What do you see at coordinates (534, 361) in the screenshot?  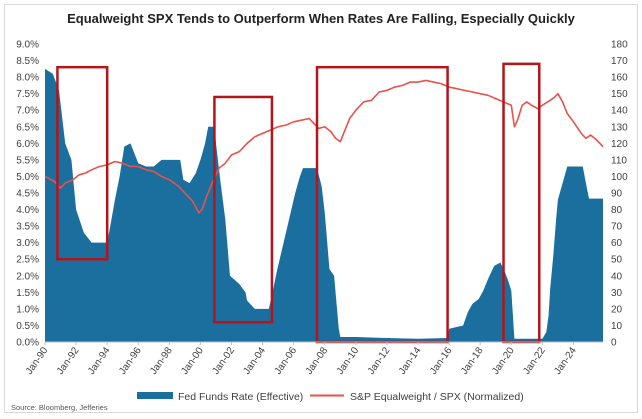 I see `x-tick-label: Jan-22` at bounding box center [534, 361].